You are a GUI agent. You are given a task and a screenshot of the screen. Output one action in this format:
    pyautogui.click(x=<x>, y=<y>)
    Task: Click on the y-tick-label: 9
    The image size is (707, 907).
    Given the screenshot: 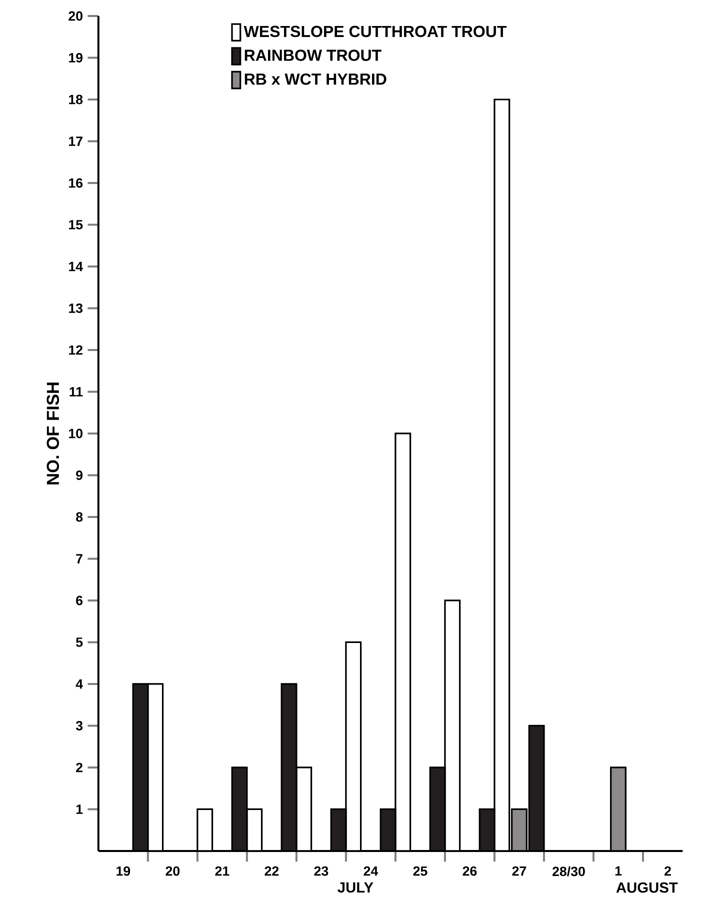 What is the action you would take?
    pyautogui.click(x=79, y=475)
    